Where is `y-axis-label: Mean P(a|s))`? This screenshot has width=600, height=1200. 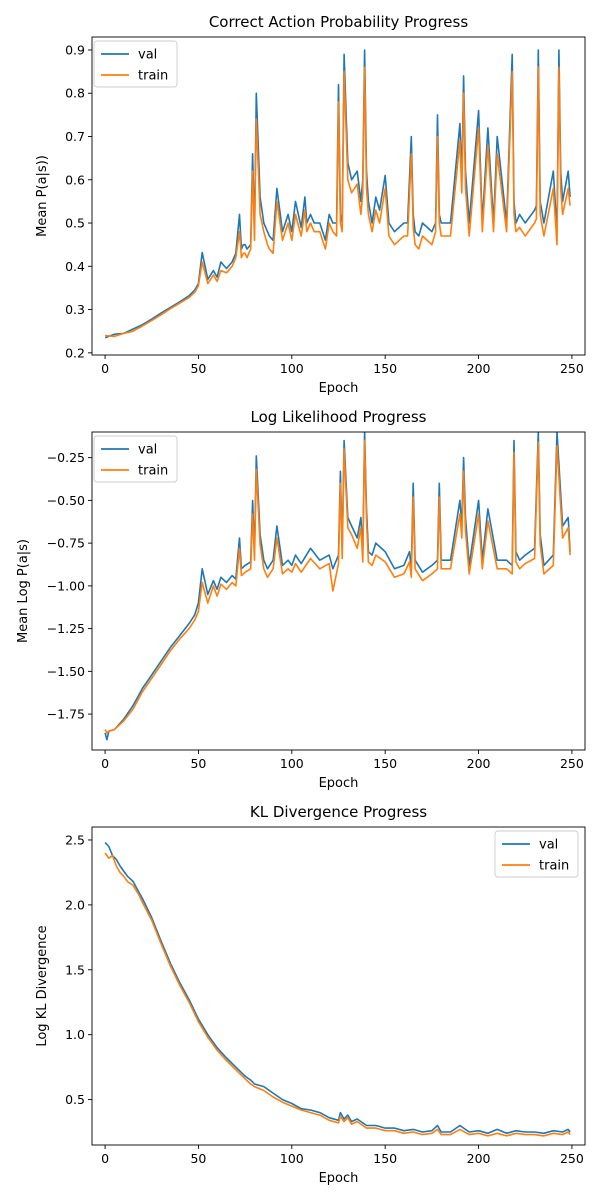 y-axis-label: Mean P(a|s)) is located at coordinates (42, 196).